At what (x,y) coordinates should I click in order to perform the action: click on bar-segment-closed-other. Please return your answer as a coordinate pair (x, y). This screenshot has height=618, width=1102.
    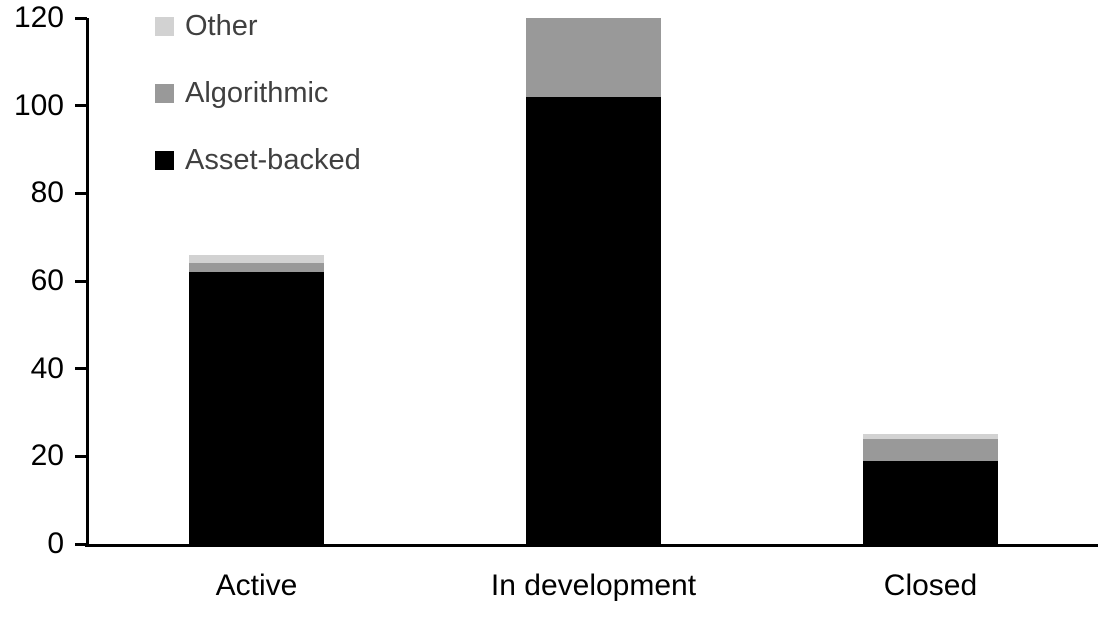
    Looking at the image, I should click on (930, 436).